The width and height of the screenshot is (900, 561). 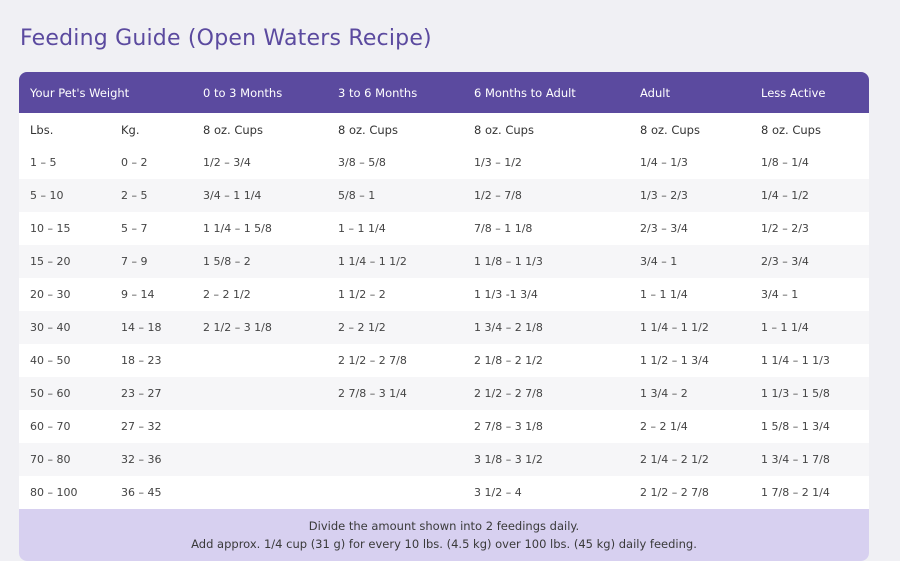 I want to click on table-cell: 3 1/8 – 3 1/2, so click(x=546, y=459).